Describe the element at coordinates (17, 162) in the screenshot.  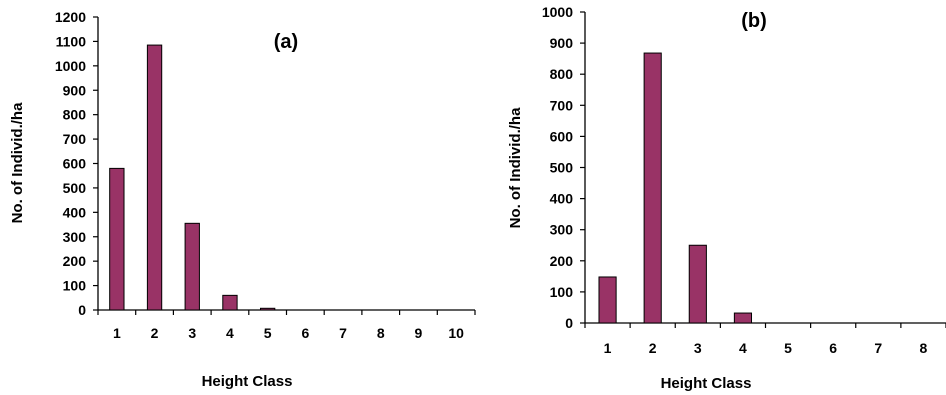
I see `chart-a-y-axis-title: No. of Individ./ha` at that location.